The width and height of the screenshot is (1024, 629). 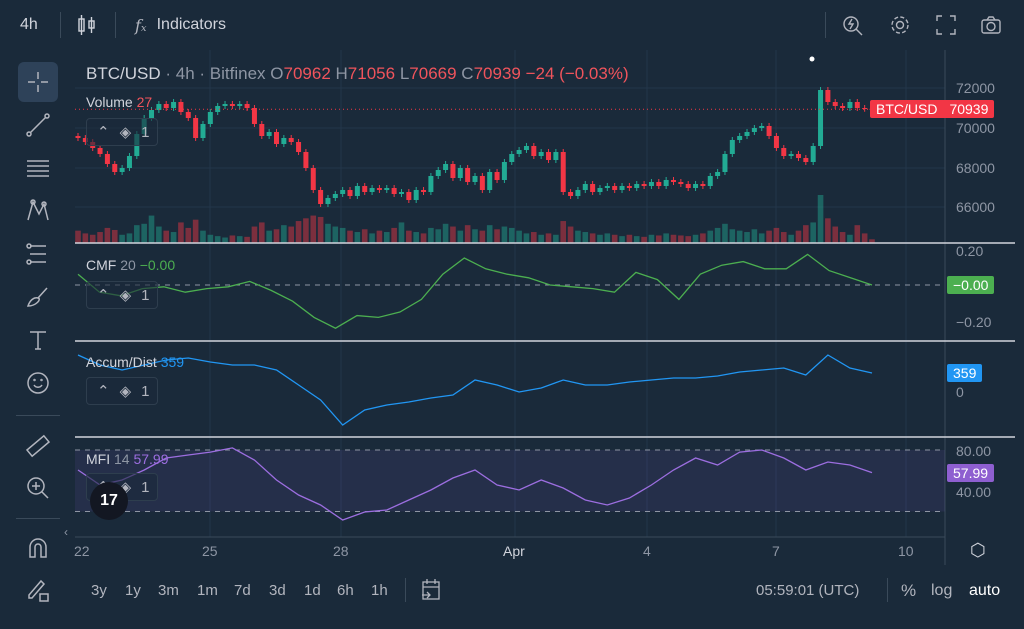 I want to click on range-button-3m: 3m, so click(x=168, y=590).